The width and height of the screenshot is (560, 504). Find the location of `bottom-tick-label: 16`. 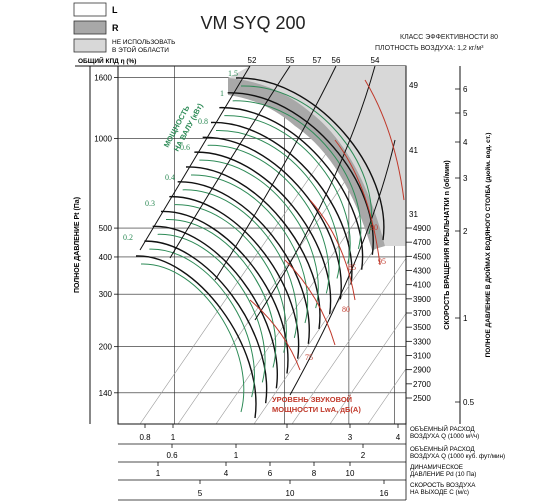

bottom-tick-label: 16 is located at coordinates (384, 493).